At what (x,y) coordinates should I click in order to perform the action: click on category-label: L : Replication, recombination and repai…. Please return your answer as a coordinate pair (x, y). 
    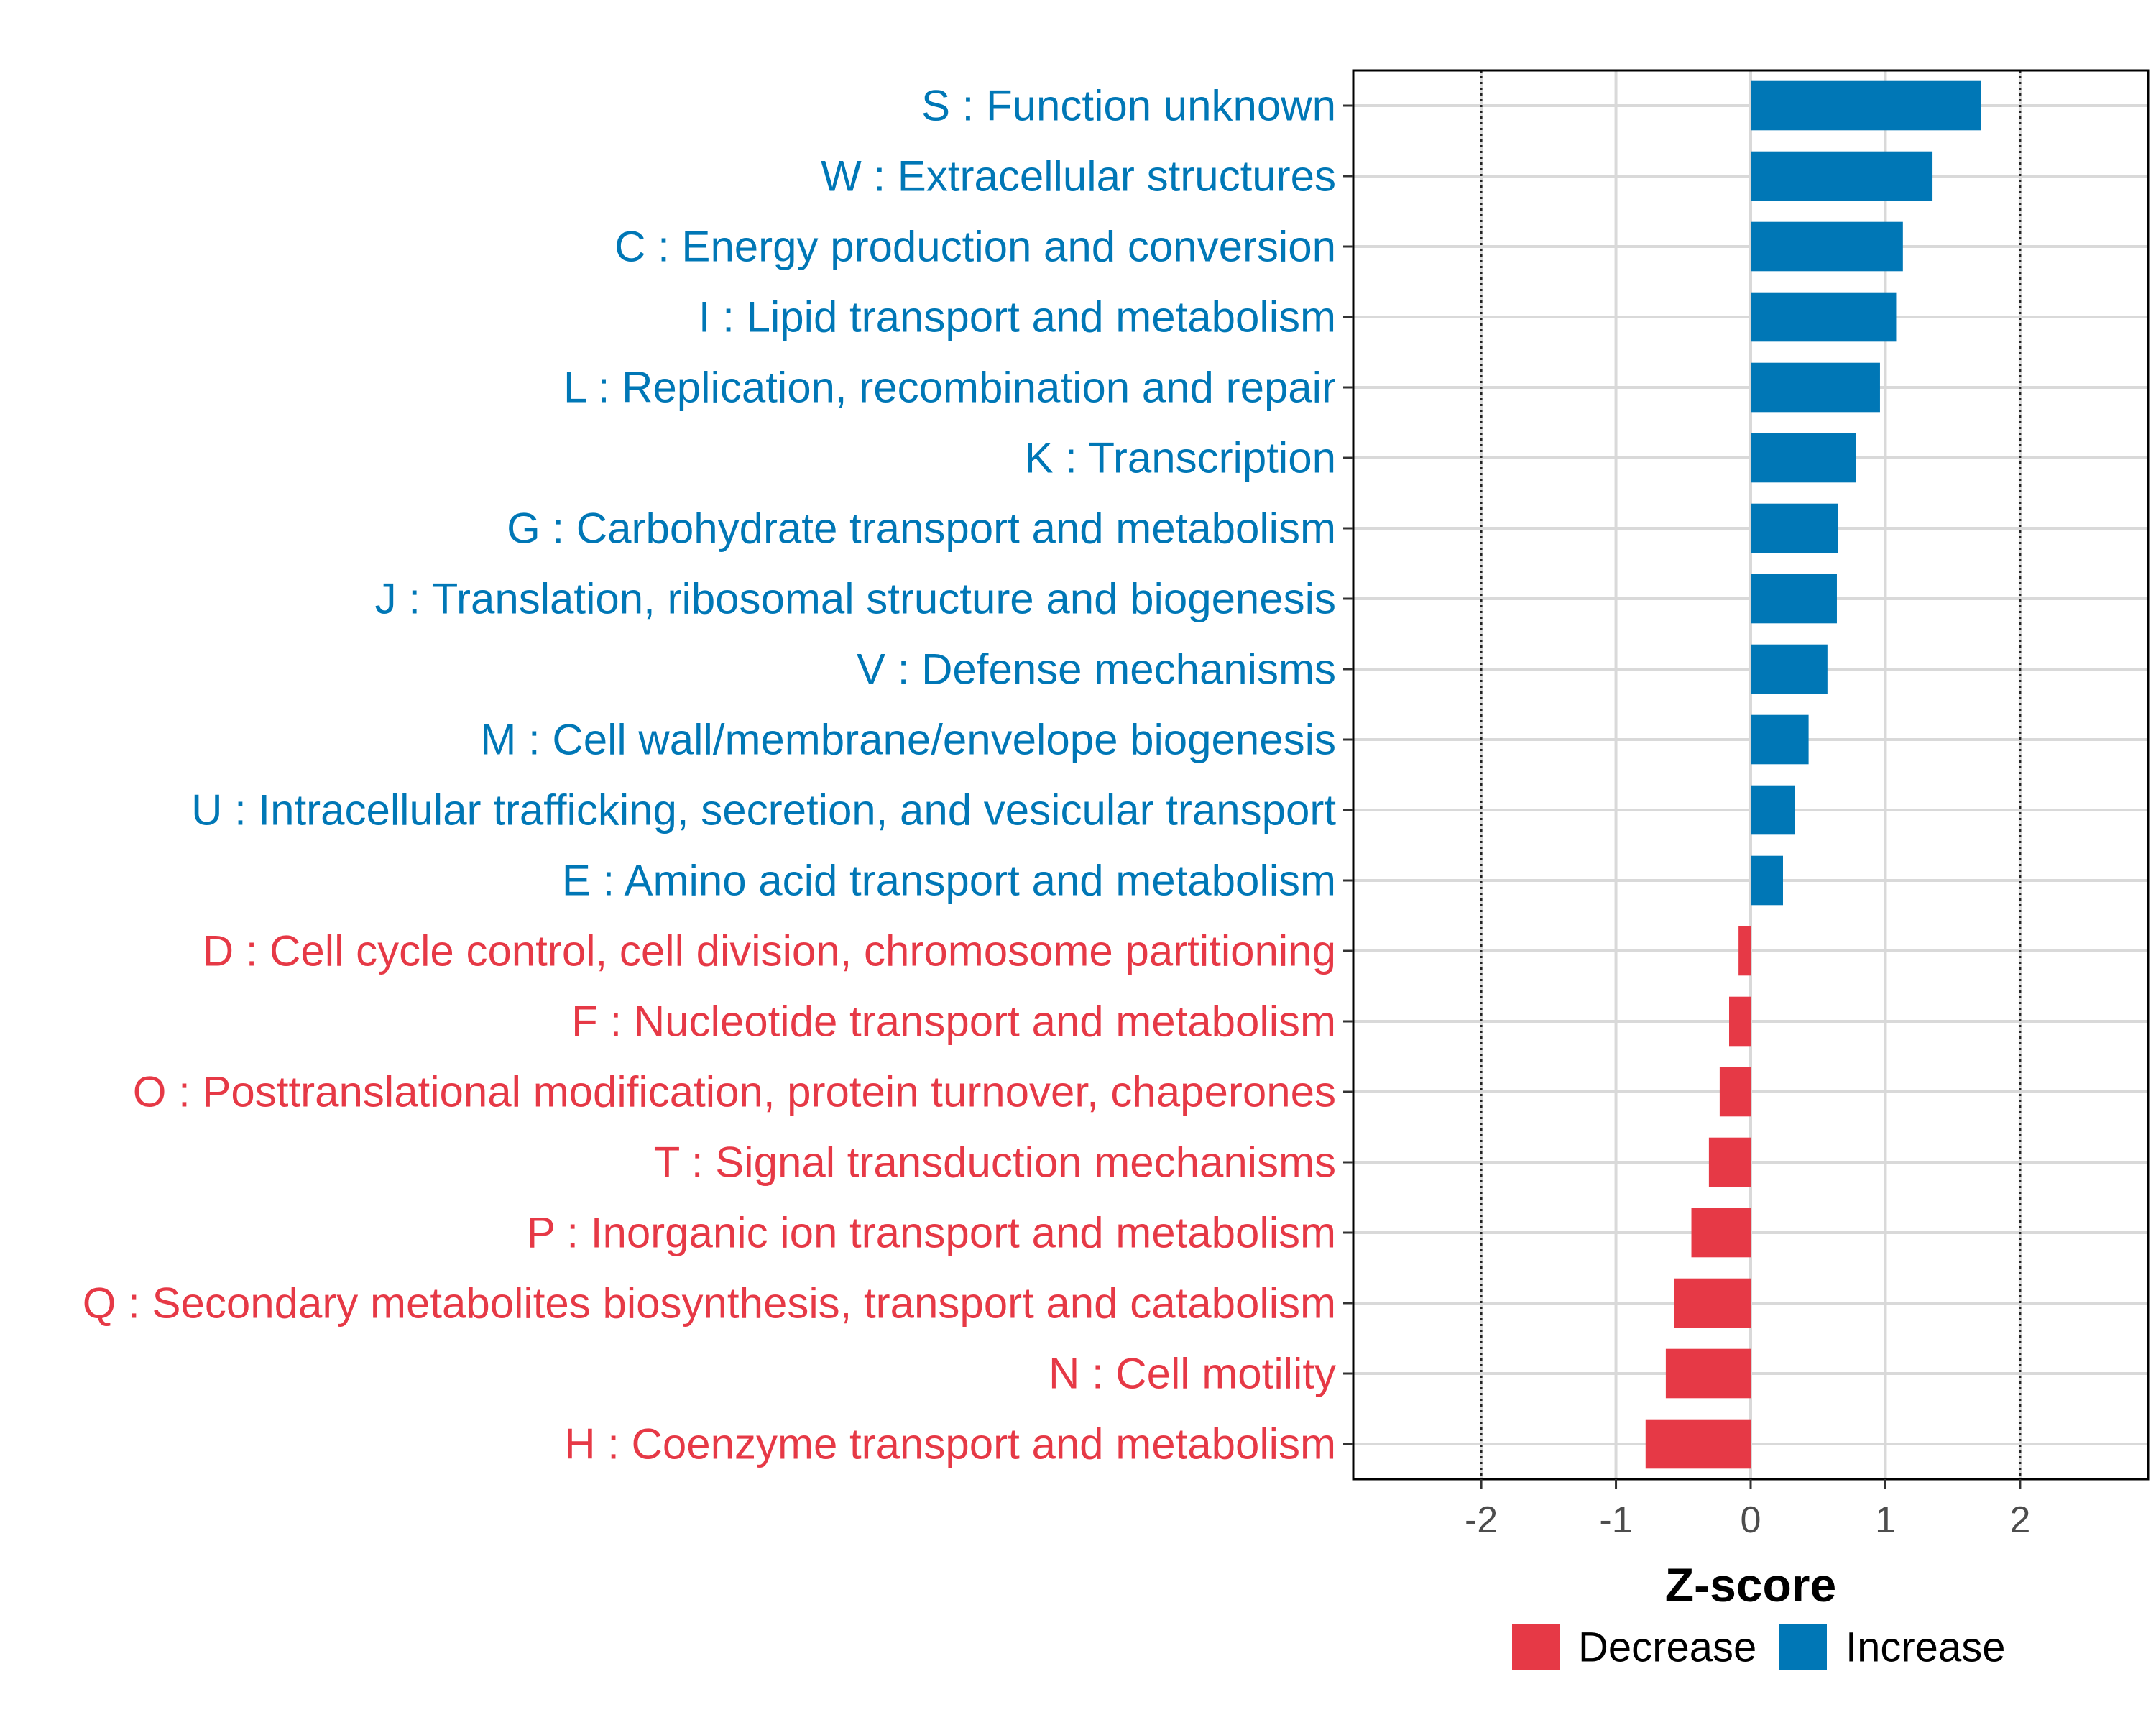
    Looking at the image, I should click on (950, 388).